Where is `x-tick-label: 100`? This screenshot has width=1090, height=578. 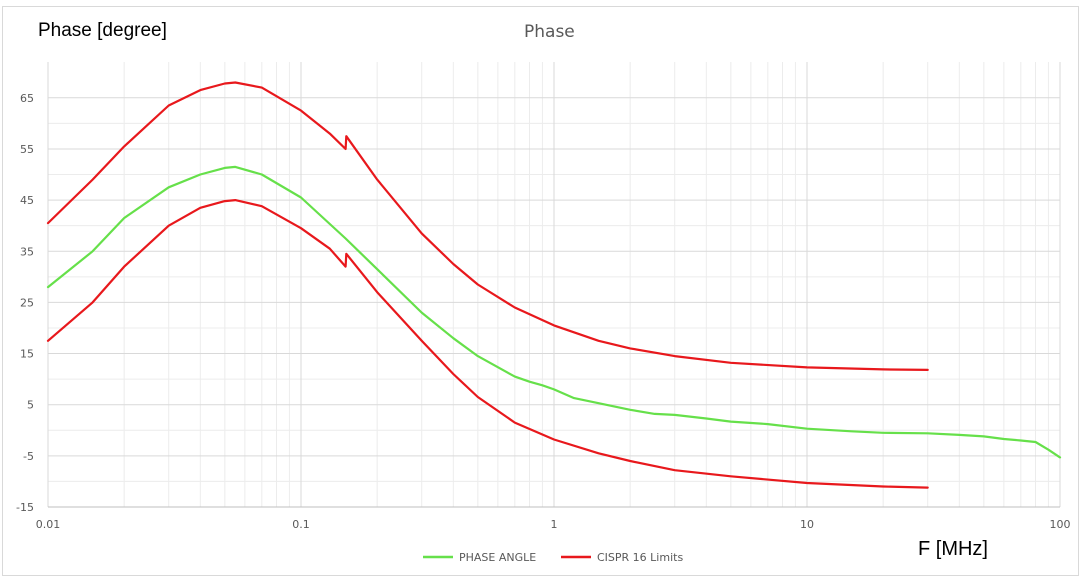
x-tick-label: 100 is located at coordinates (1060, 524).